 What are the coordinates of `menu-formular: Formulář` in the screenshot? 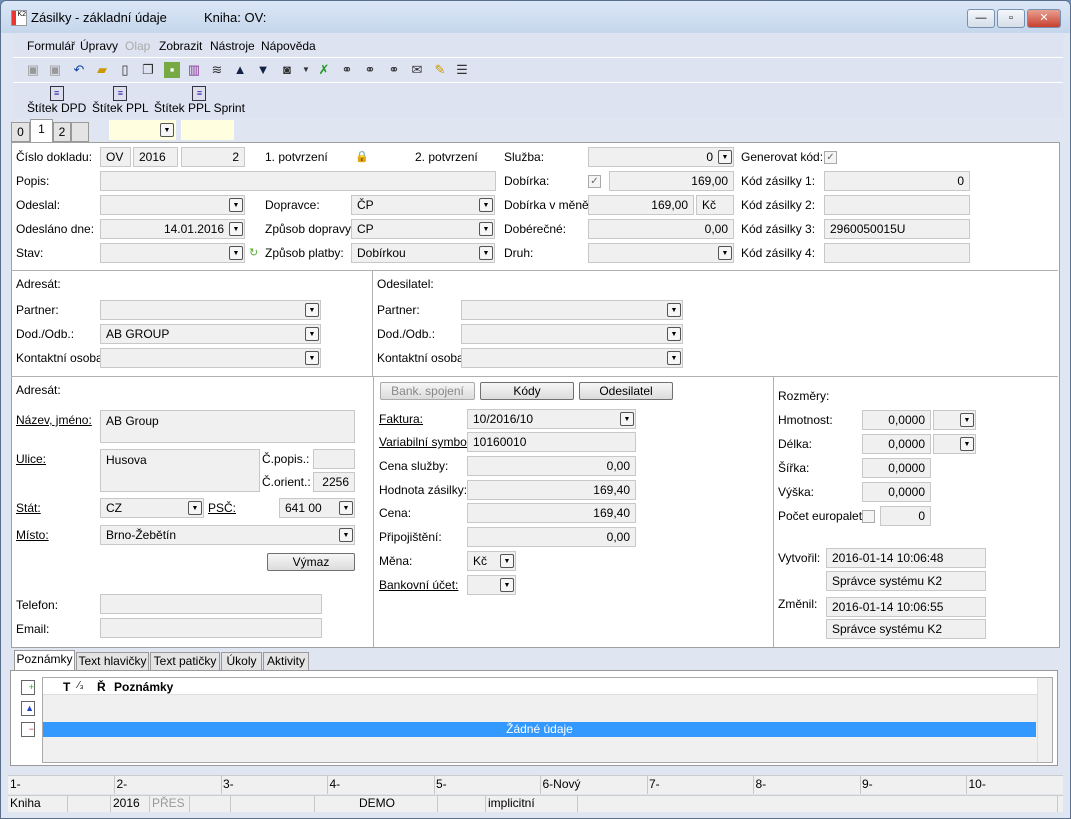 It's located at (51, 46).